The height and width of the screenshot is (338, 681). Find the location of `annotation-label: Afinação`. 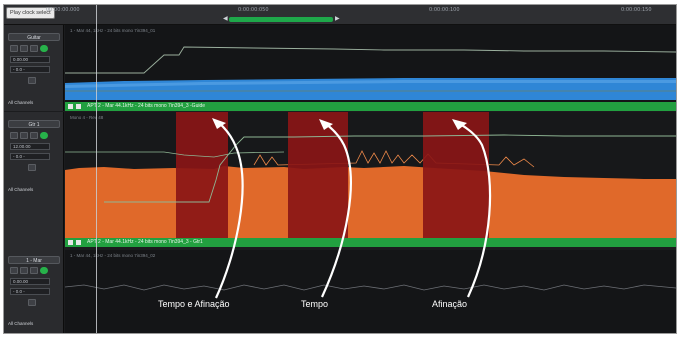

annotation-label: Afinação is located at coordinates (450, 304).